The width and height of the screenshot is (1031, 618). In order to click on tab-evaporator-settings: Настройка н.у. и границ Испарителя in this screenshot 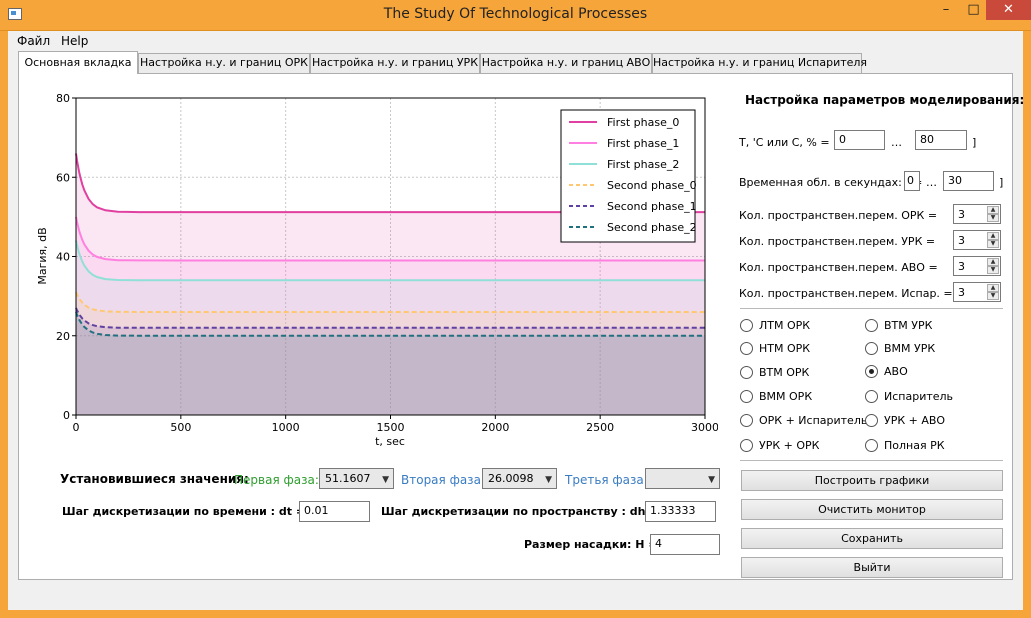, I will do `click(759, 63)`.